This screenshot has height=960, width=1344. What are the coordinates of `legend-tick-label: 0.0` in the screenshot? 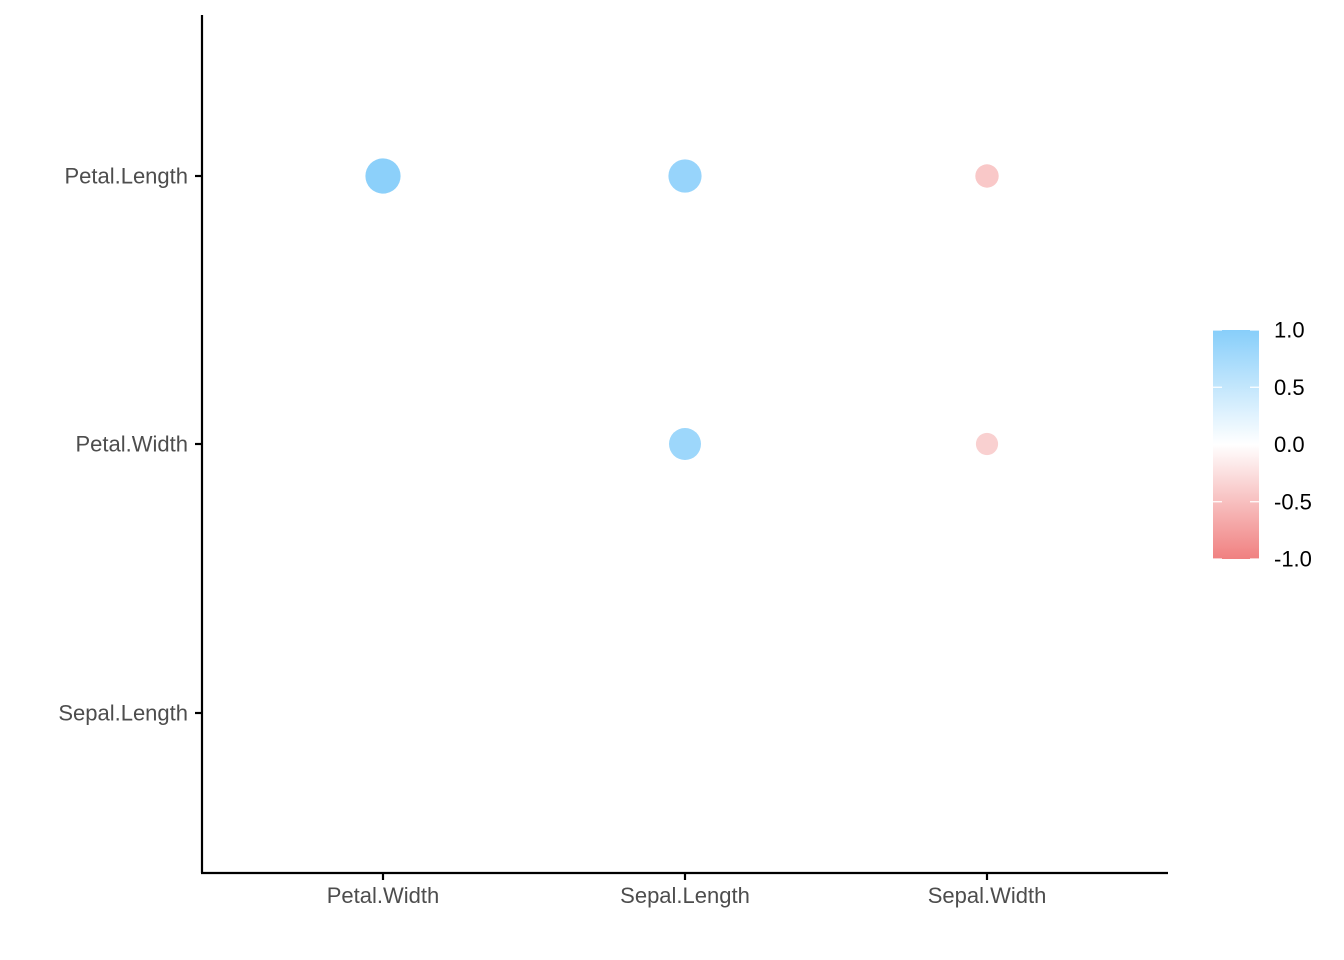 It's located at (1289, 444).